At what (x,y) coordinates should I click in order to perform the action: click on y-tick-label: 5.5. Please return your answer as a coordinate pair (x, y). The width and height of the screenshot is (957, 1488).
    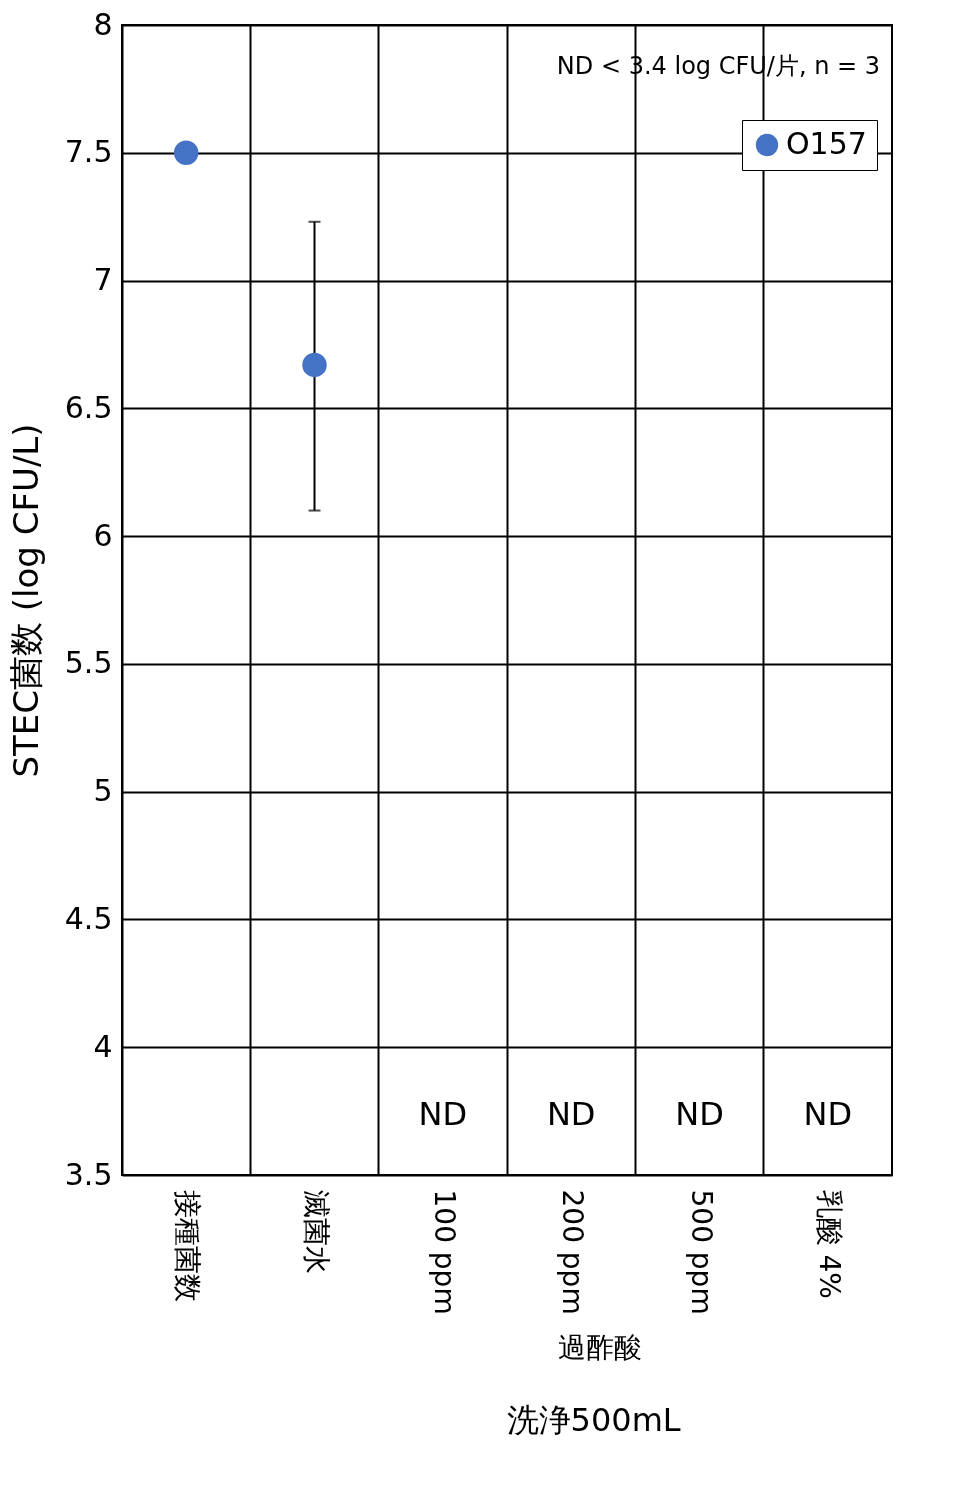
    Looking at the image, I should click on (88, 663).